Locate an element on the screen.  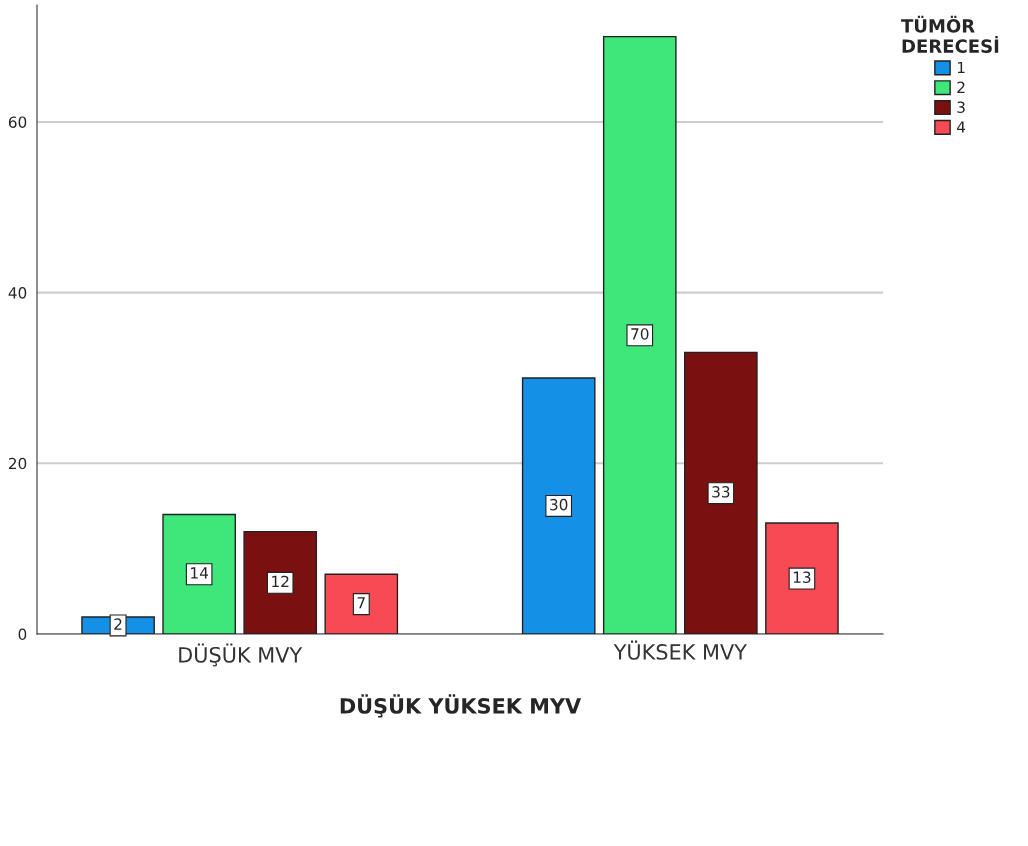
y-tick-label: 40 is located at coordinates (17, 293).